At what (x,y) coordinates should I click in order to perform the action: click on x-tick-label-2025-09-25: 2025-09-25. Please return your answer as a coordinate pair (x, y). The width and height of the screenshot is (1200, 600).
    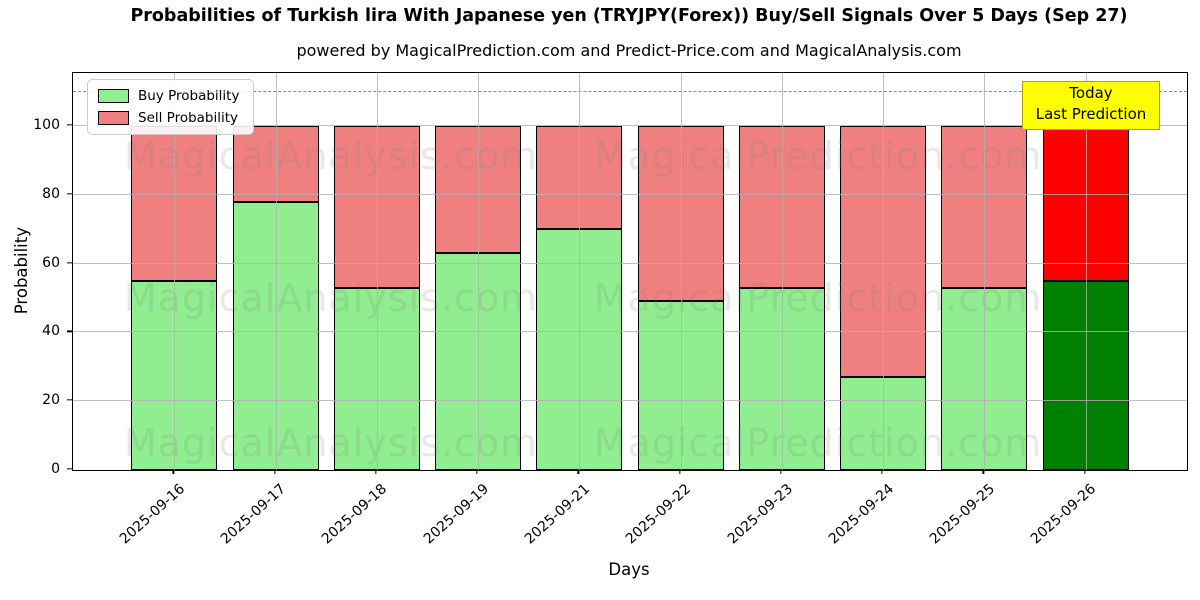
    Looking at the image, I should click on (962, 514).